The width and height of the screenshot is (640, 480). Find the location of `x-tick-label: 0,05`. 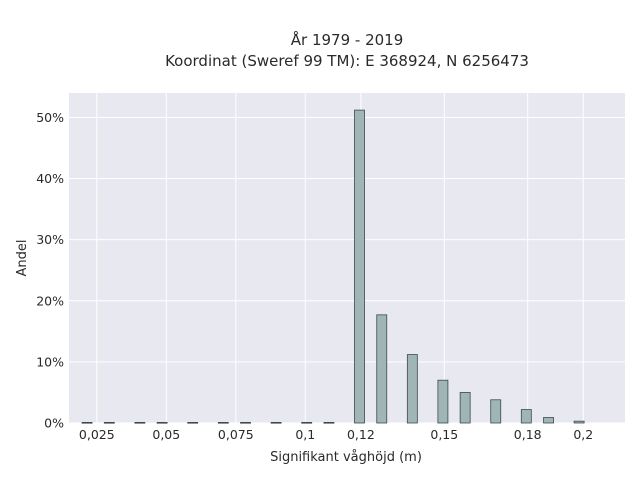

x-tick-label: 0,05 is located at coordinates (166, 434).